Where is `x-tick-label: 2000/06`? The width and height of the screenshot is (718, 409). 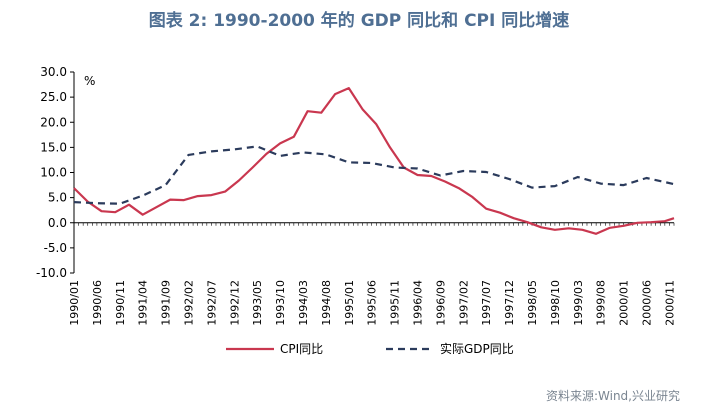
x-tick-label: 2000/06 is located at coordinates (647, 303).